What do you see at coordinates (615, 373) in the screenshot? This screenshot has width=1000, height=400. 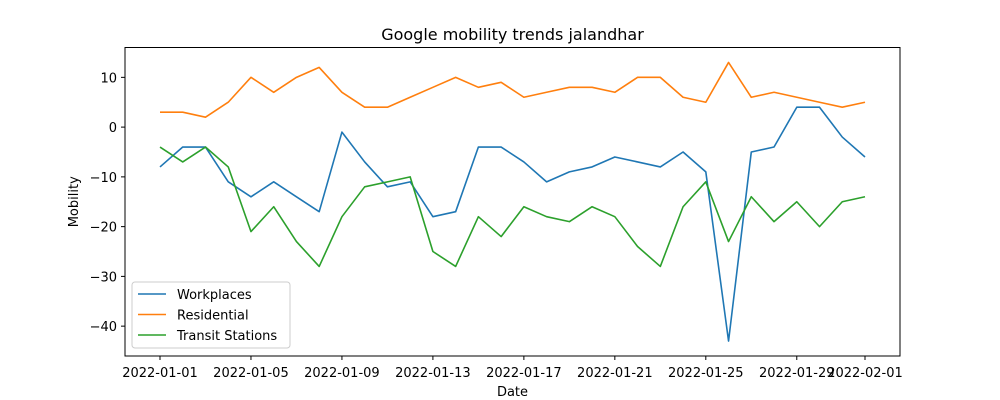 I see `x-tick-label: 2022-01-21` at bounding box center [615, 373].